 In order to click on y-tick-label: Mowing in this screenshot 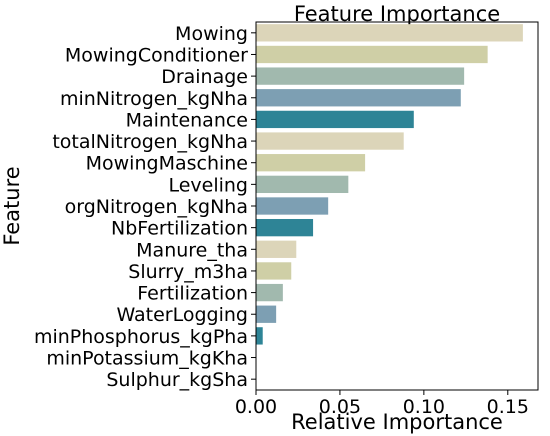, I will do `click(211, 34)`.